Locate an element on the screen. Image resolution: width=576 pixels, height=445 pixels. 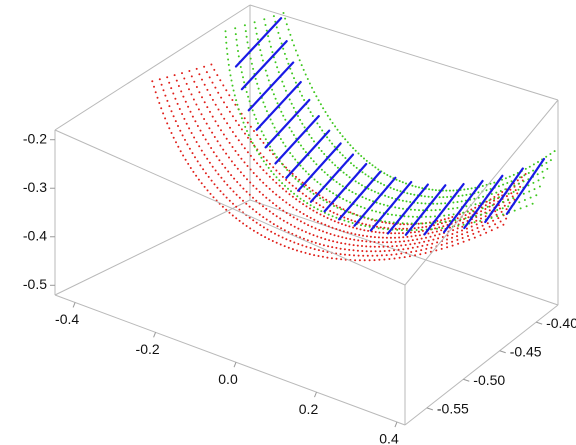
normal-segment is located at coordinates (504, 195).